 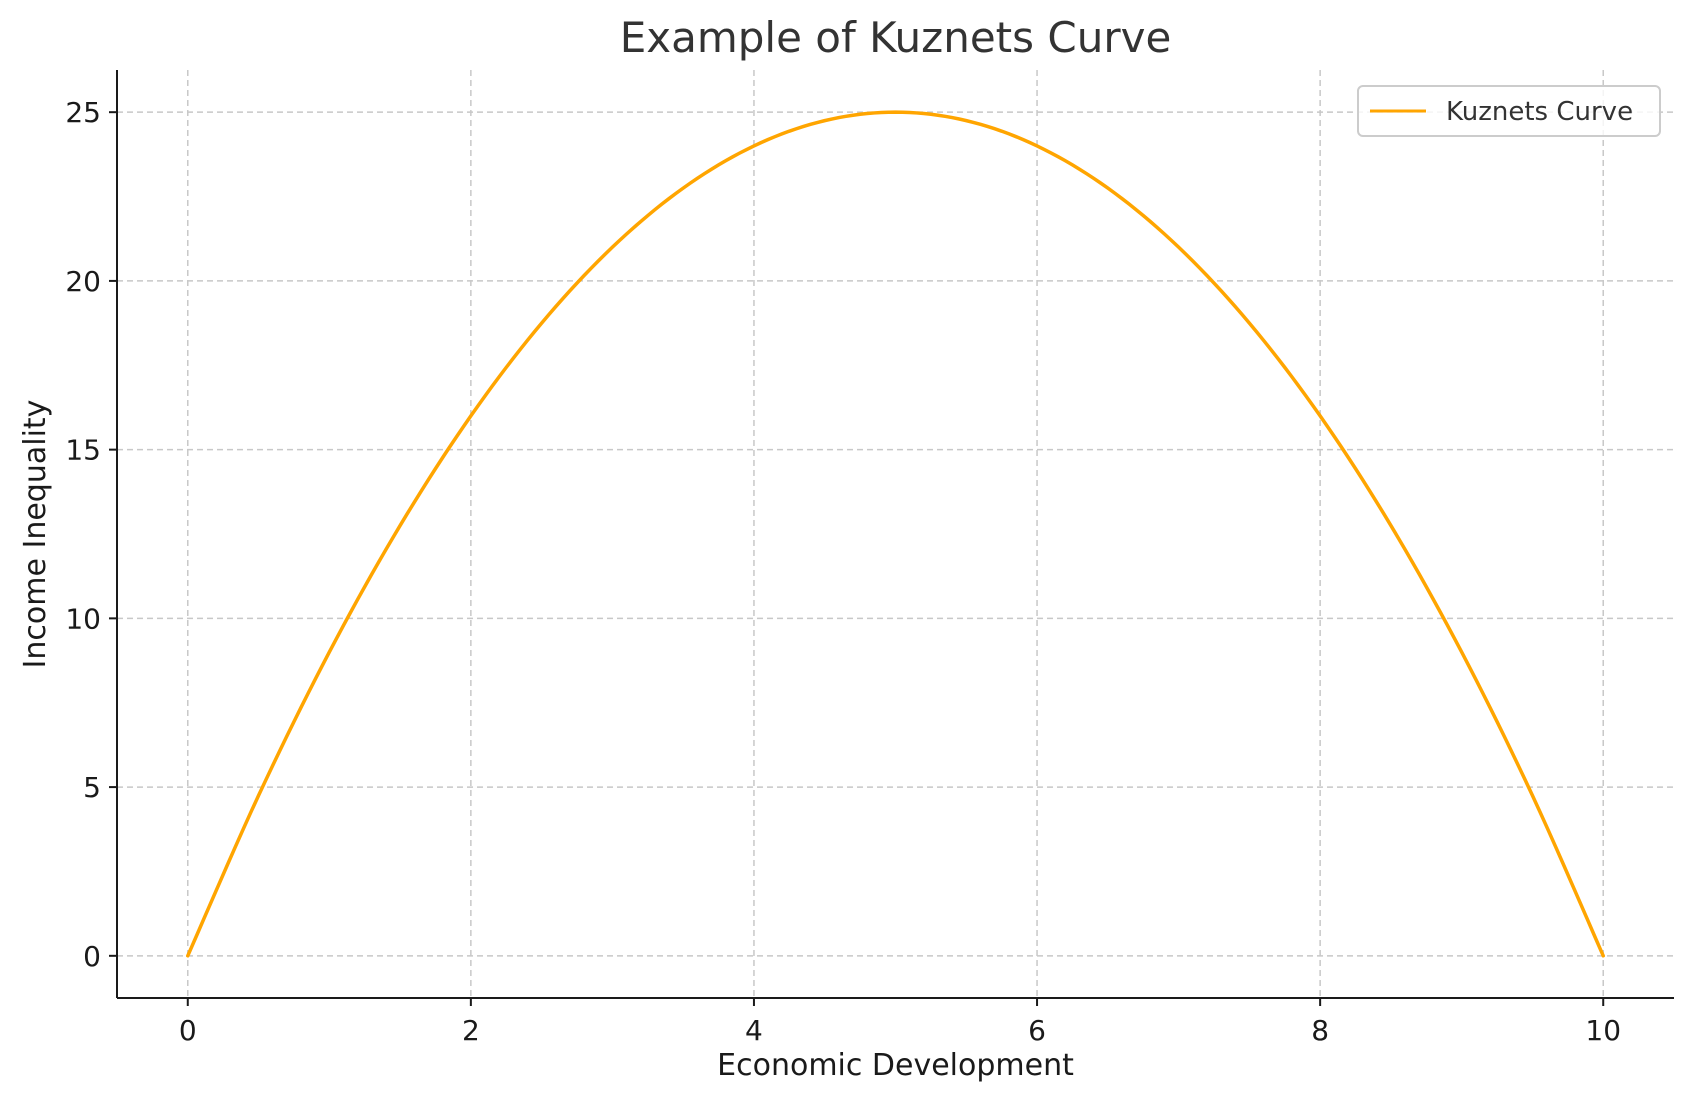 I want to click on x-tick-label: 10, so click(x=1603, y=1030).